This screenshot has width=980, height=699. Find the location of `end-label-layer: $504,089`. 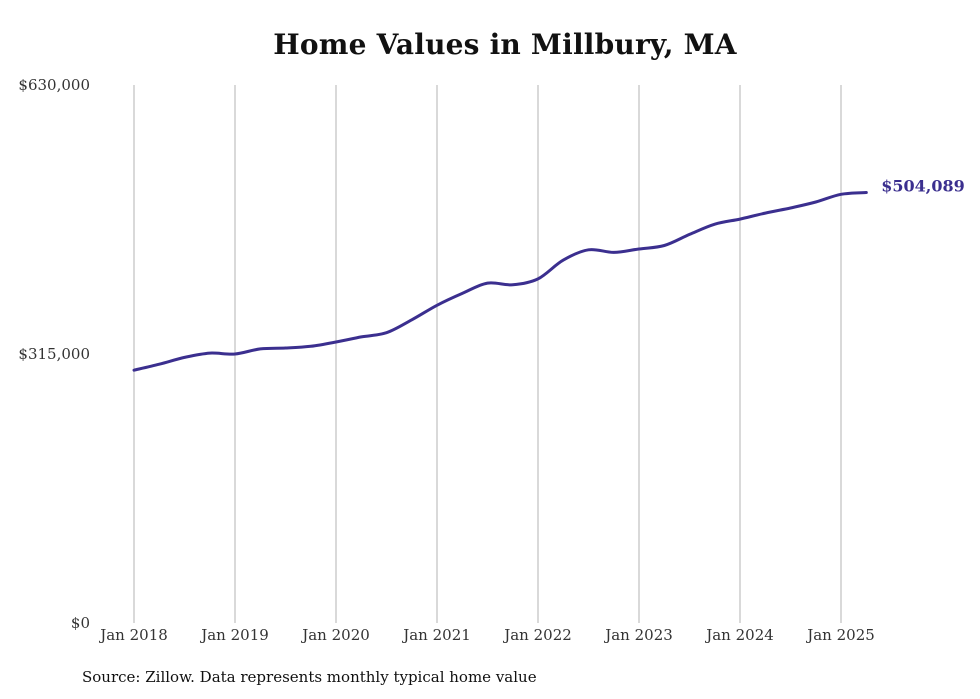

end-label-layer: $504,089 is located at coordinates (923, 186).